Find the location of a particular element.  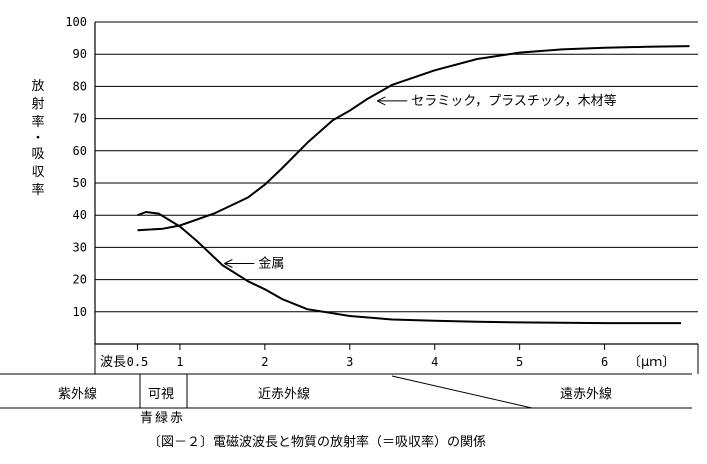

x-ticks: 0.5 1 2 3 4 5 6 is located at coordinates (367, 356).